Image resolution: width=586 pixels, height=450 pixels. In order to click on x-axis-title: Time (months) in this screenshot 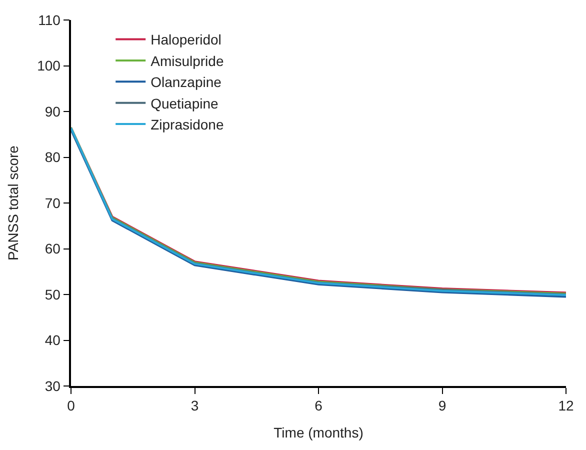, I will do `click(319, 432)`.